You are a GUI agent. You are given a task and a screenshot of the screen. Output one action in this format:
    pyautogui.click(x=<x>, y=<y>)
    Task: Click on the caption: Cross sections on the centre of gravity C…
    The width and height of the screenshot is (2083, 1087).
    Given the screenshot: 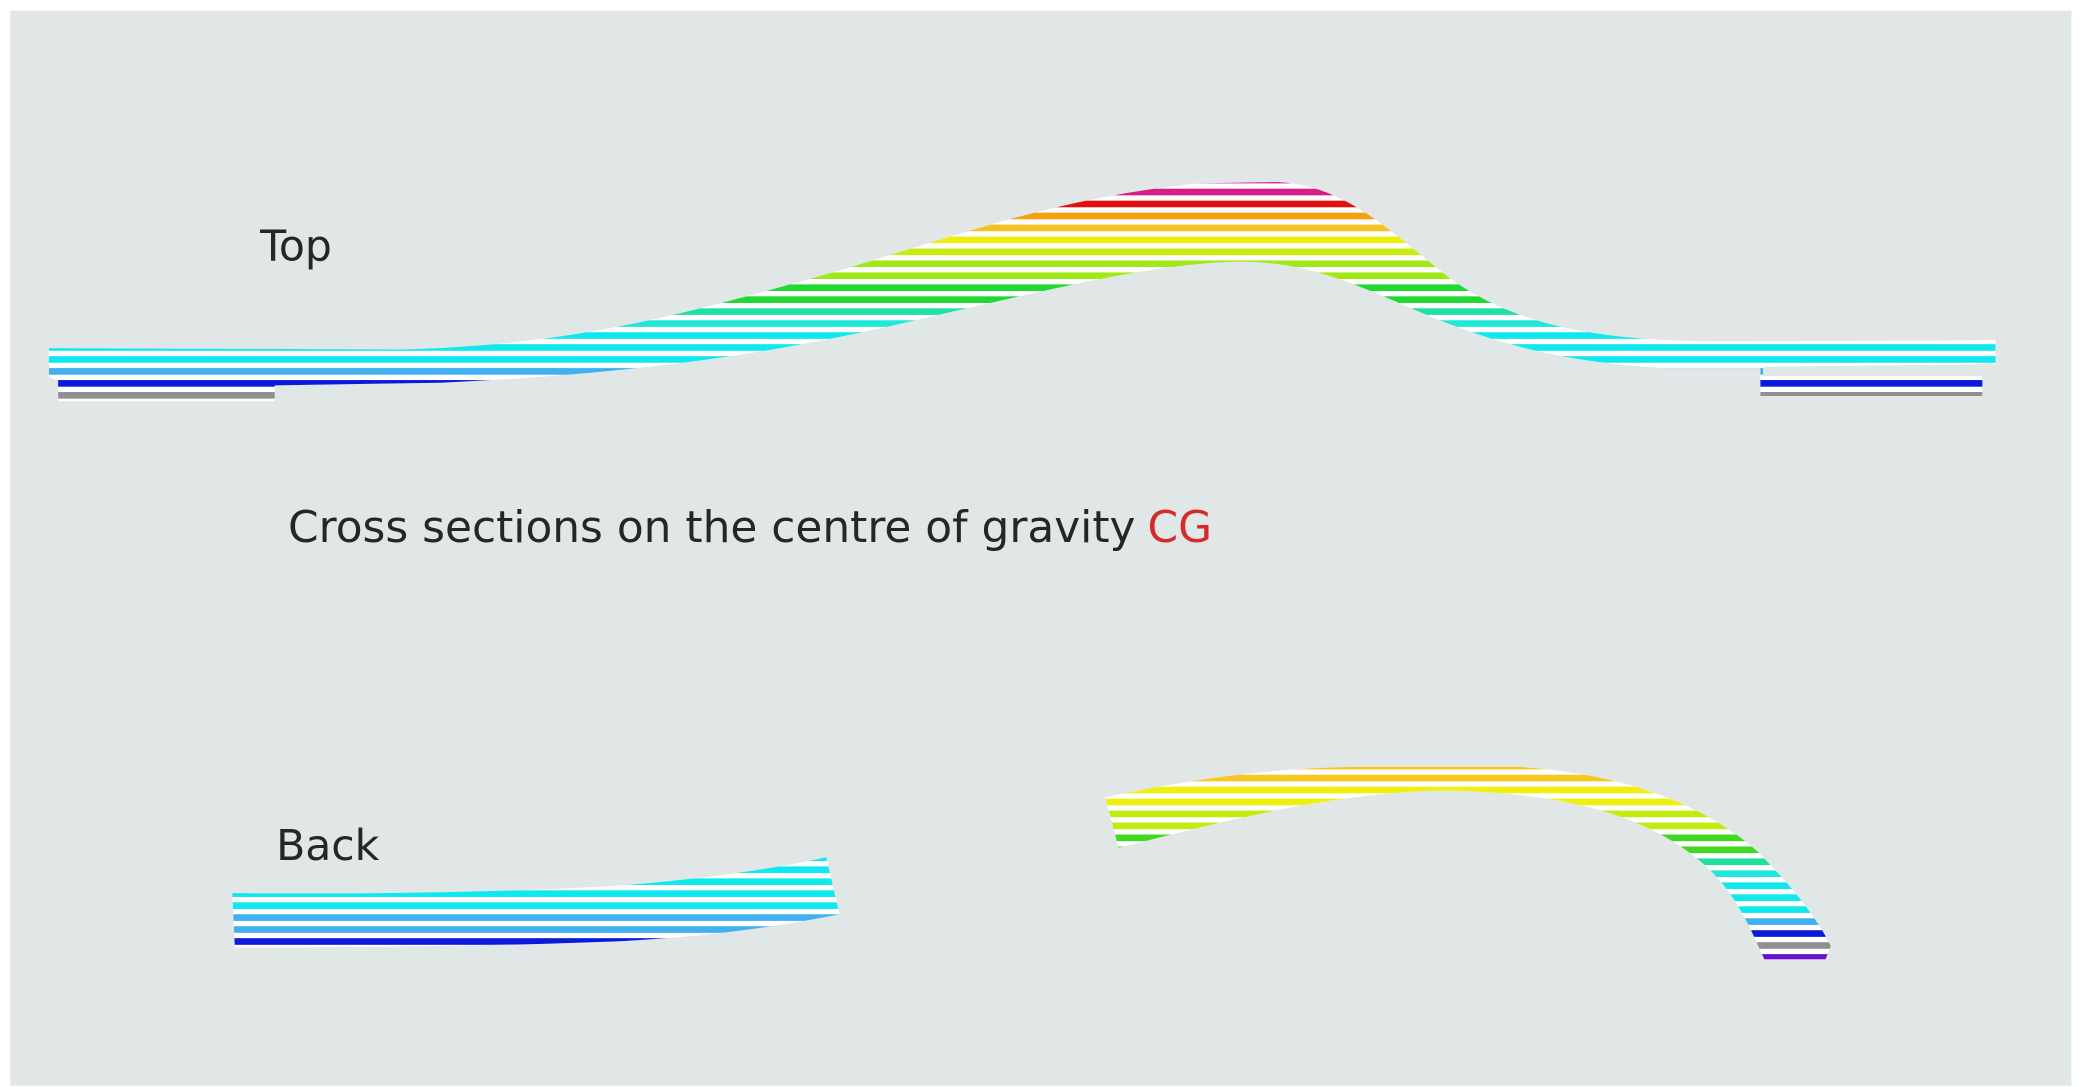 What is the action you would take?
    pyautogui.click(x=750, y=527)
    